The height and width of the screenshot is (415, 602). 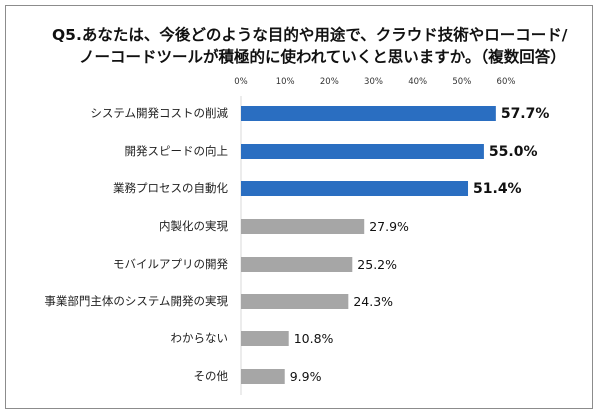 What do you see at coordinates (177, 151) in the screenshot?
I see `category-label: 開発スピードの向上` at bounding box center [177, 151].